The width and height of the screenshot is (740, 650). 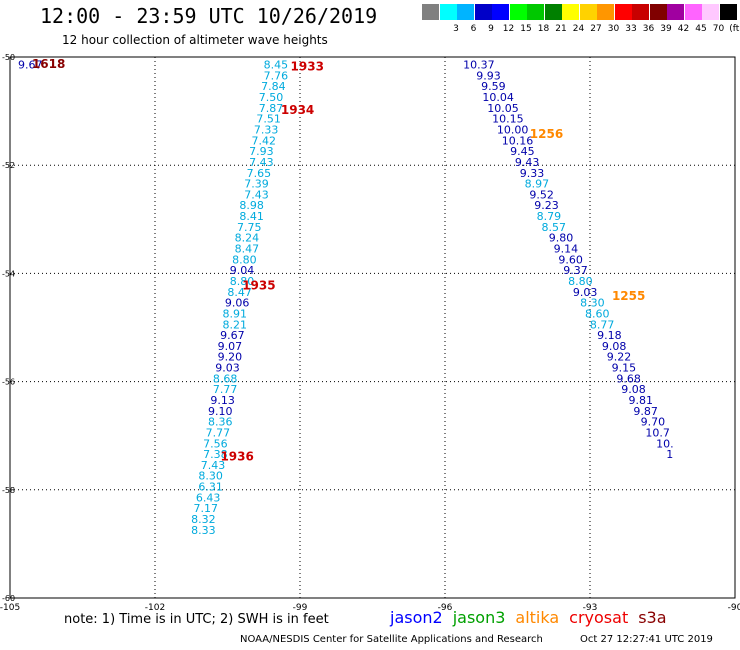 I want to click on wave-height-value: 9.59, so click(x=493, y=86).